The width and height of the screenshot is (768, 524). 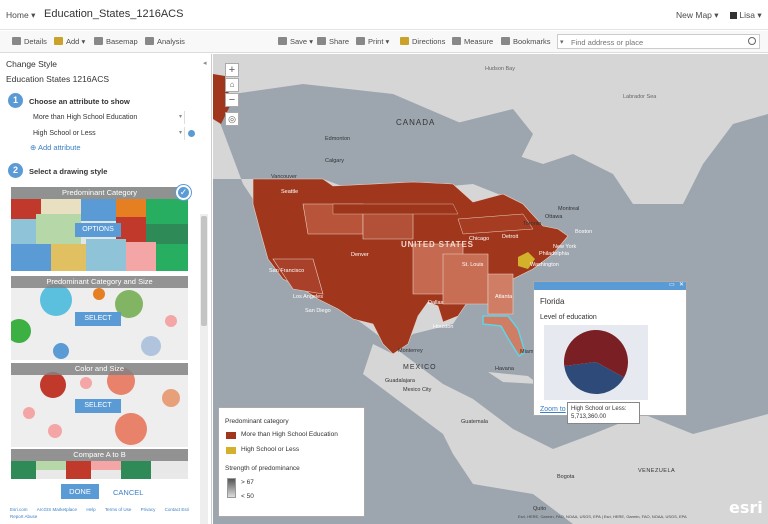 What do you see at coordinates (410, 351) in the screenshot?
I see `map-label-monterrey: Monterrey` at bounding box center [410, 351].